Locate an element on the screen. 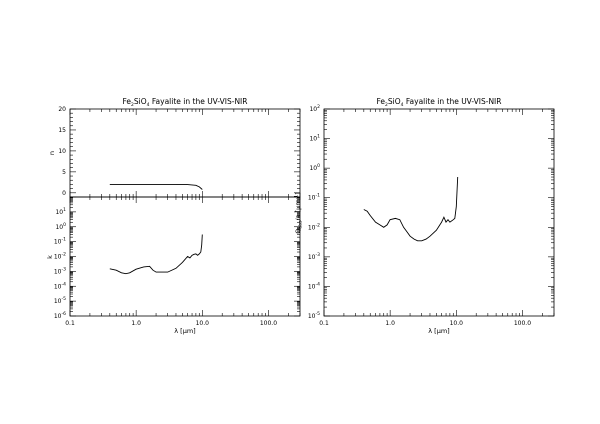 The width and height of the screenshot is (600, 424). n-ytick-label: 10 is located at coordinates (62, 151).